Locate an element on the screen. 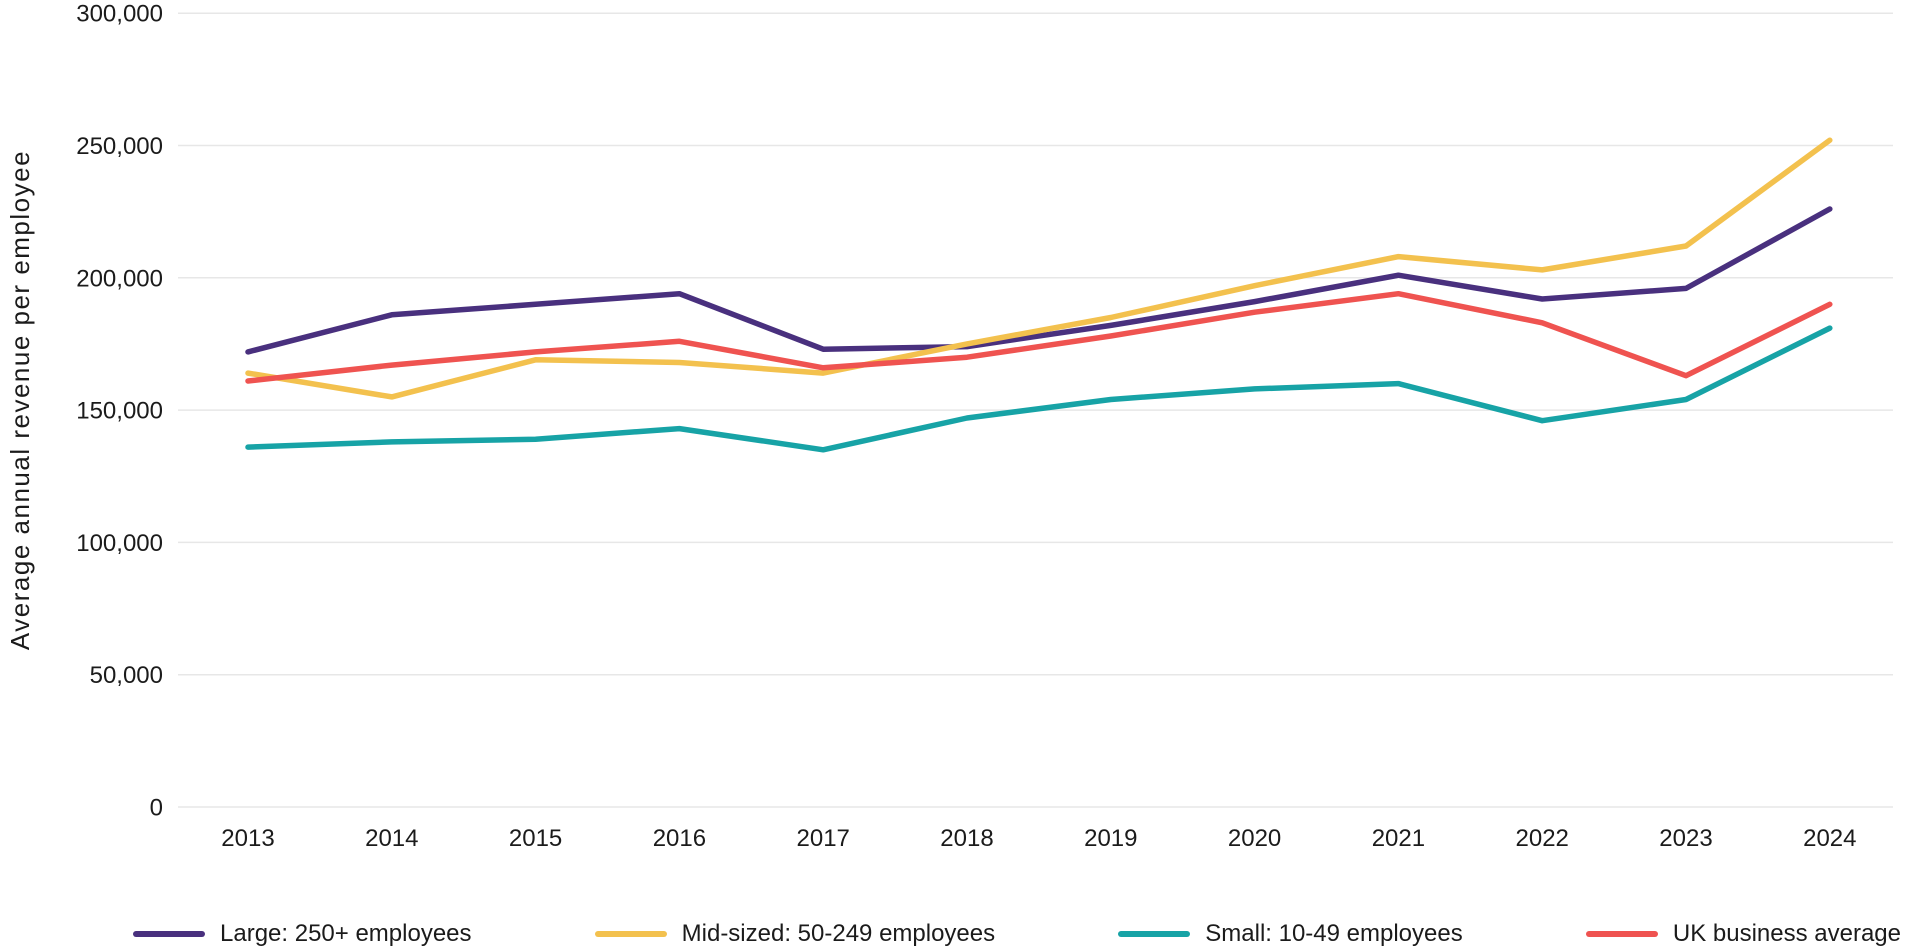  legend-item-uk-average: UK business average is located at coordinates (1743, 934).